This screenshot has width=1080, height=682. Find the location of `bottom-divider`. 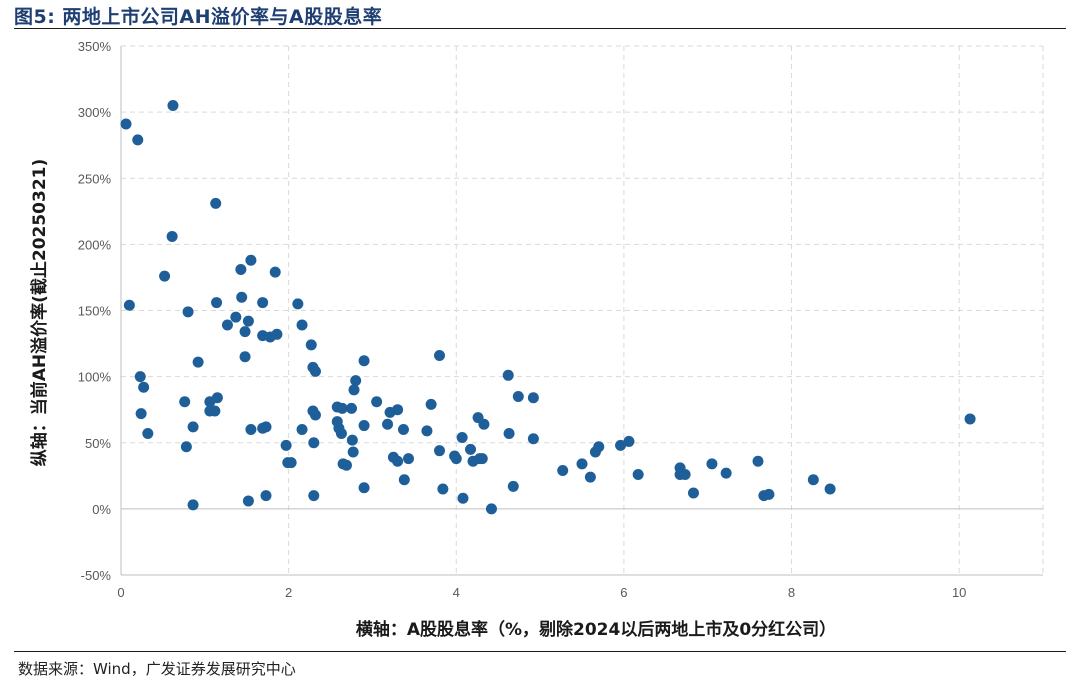

bottom-divider is located at coordinates (540, 651).